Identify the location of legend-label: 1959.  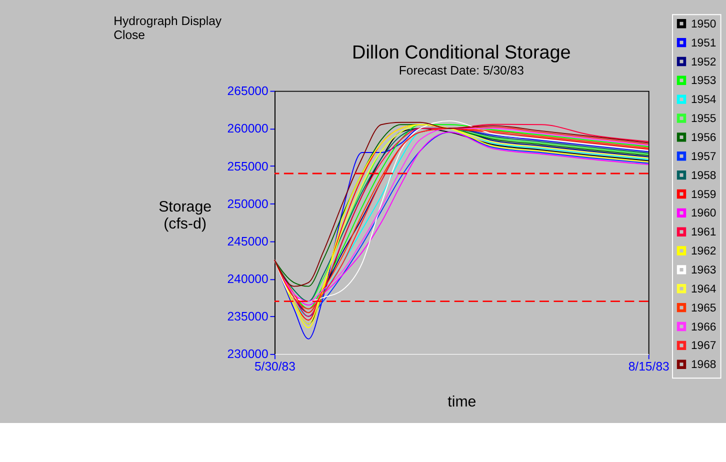
(703, 194).